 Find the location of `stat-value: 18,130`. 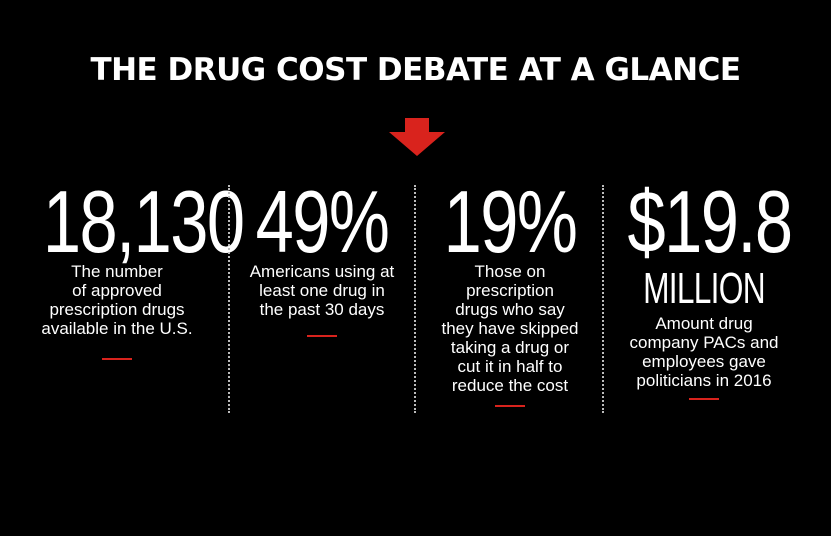

stat-value: 18,130 is located at coordinates (143, 221).